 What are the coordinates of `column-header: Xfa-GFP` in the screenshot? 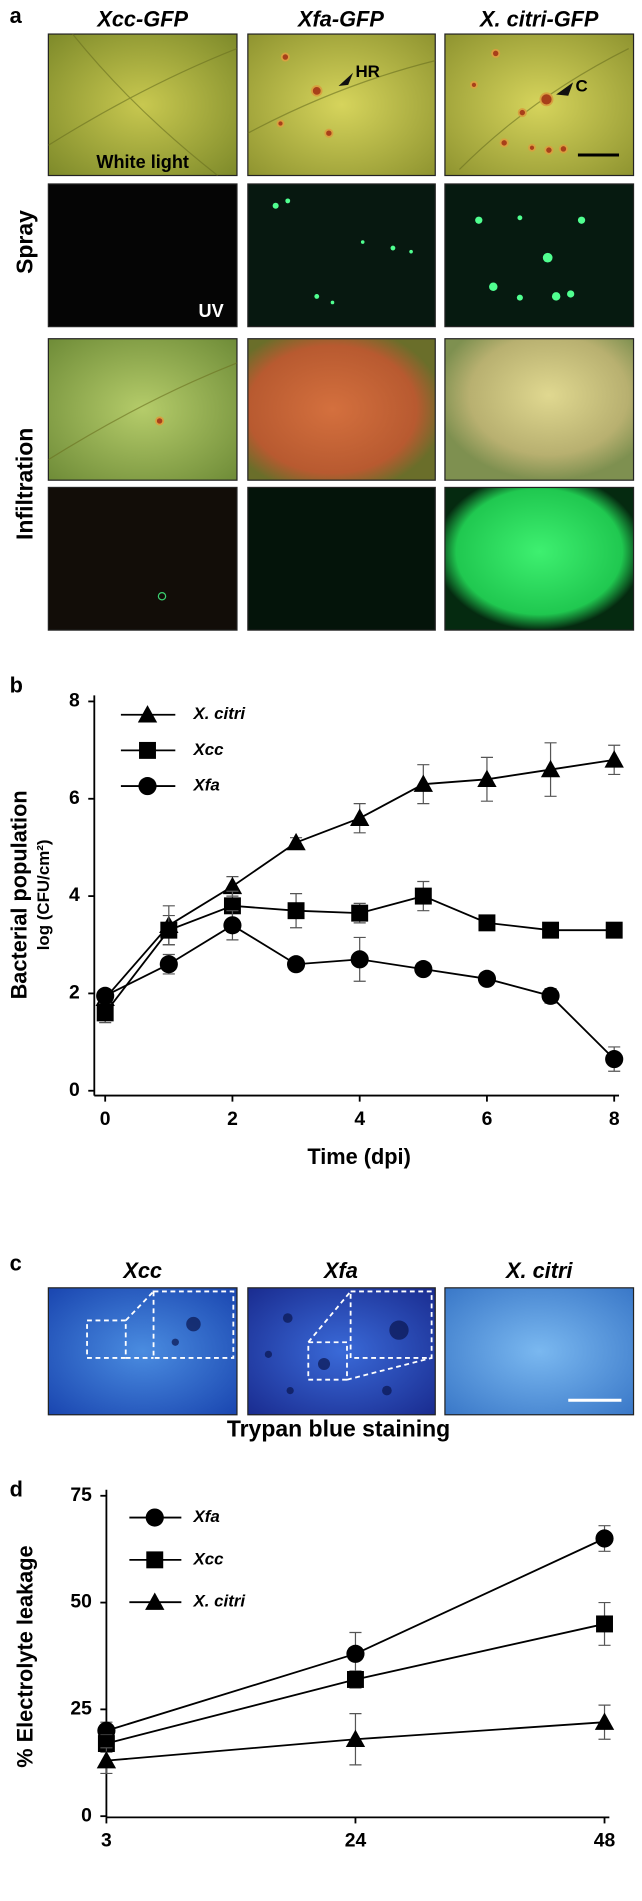 It's located at (340, 18).